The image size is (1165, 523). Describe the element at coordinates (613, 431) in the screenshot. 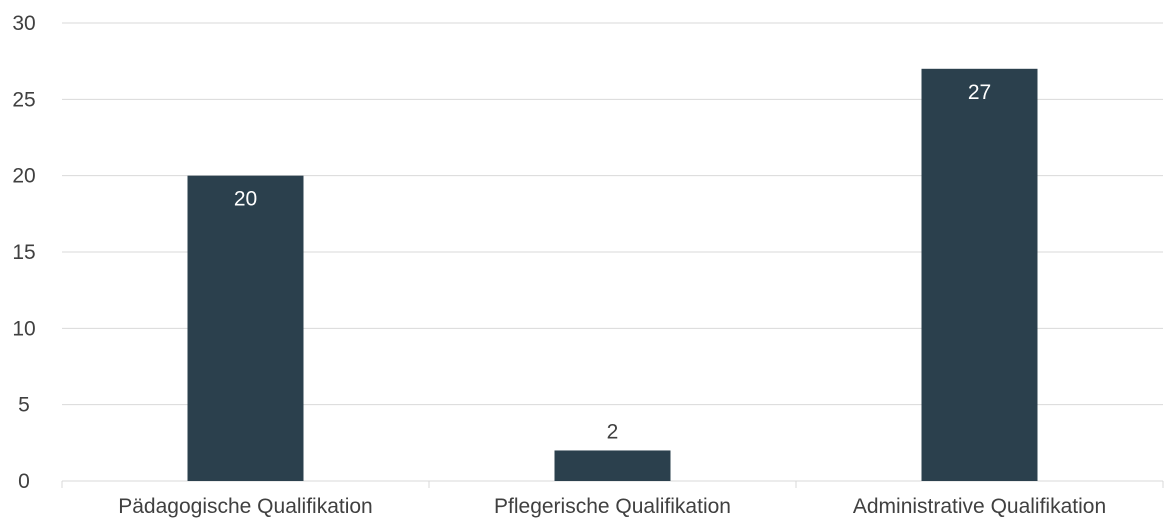

I see `data-label: 2` at that location.